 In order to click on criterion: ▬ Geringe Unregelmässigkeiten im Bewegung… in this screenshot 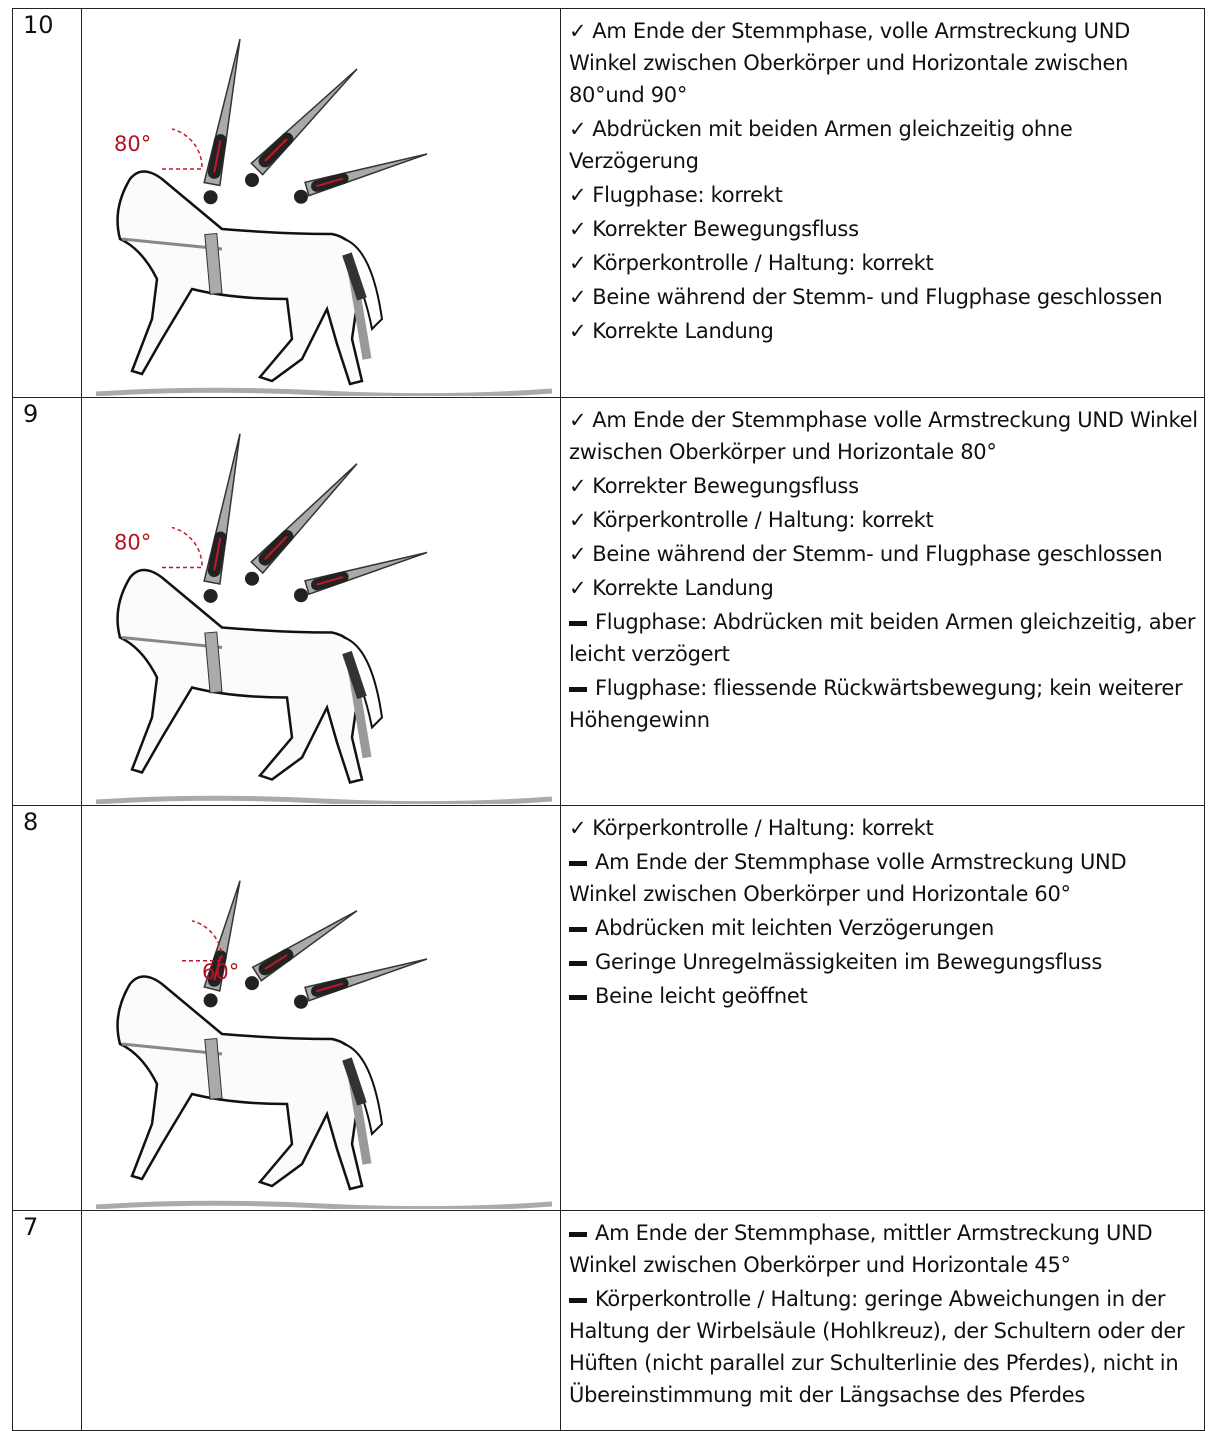, I will do `click(883, 962)`.